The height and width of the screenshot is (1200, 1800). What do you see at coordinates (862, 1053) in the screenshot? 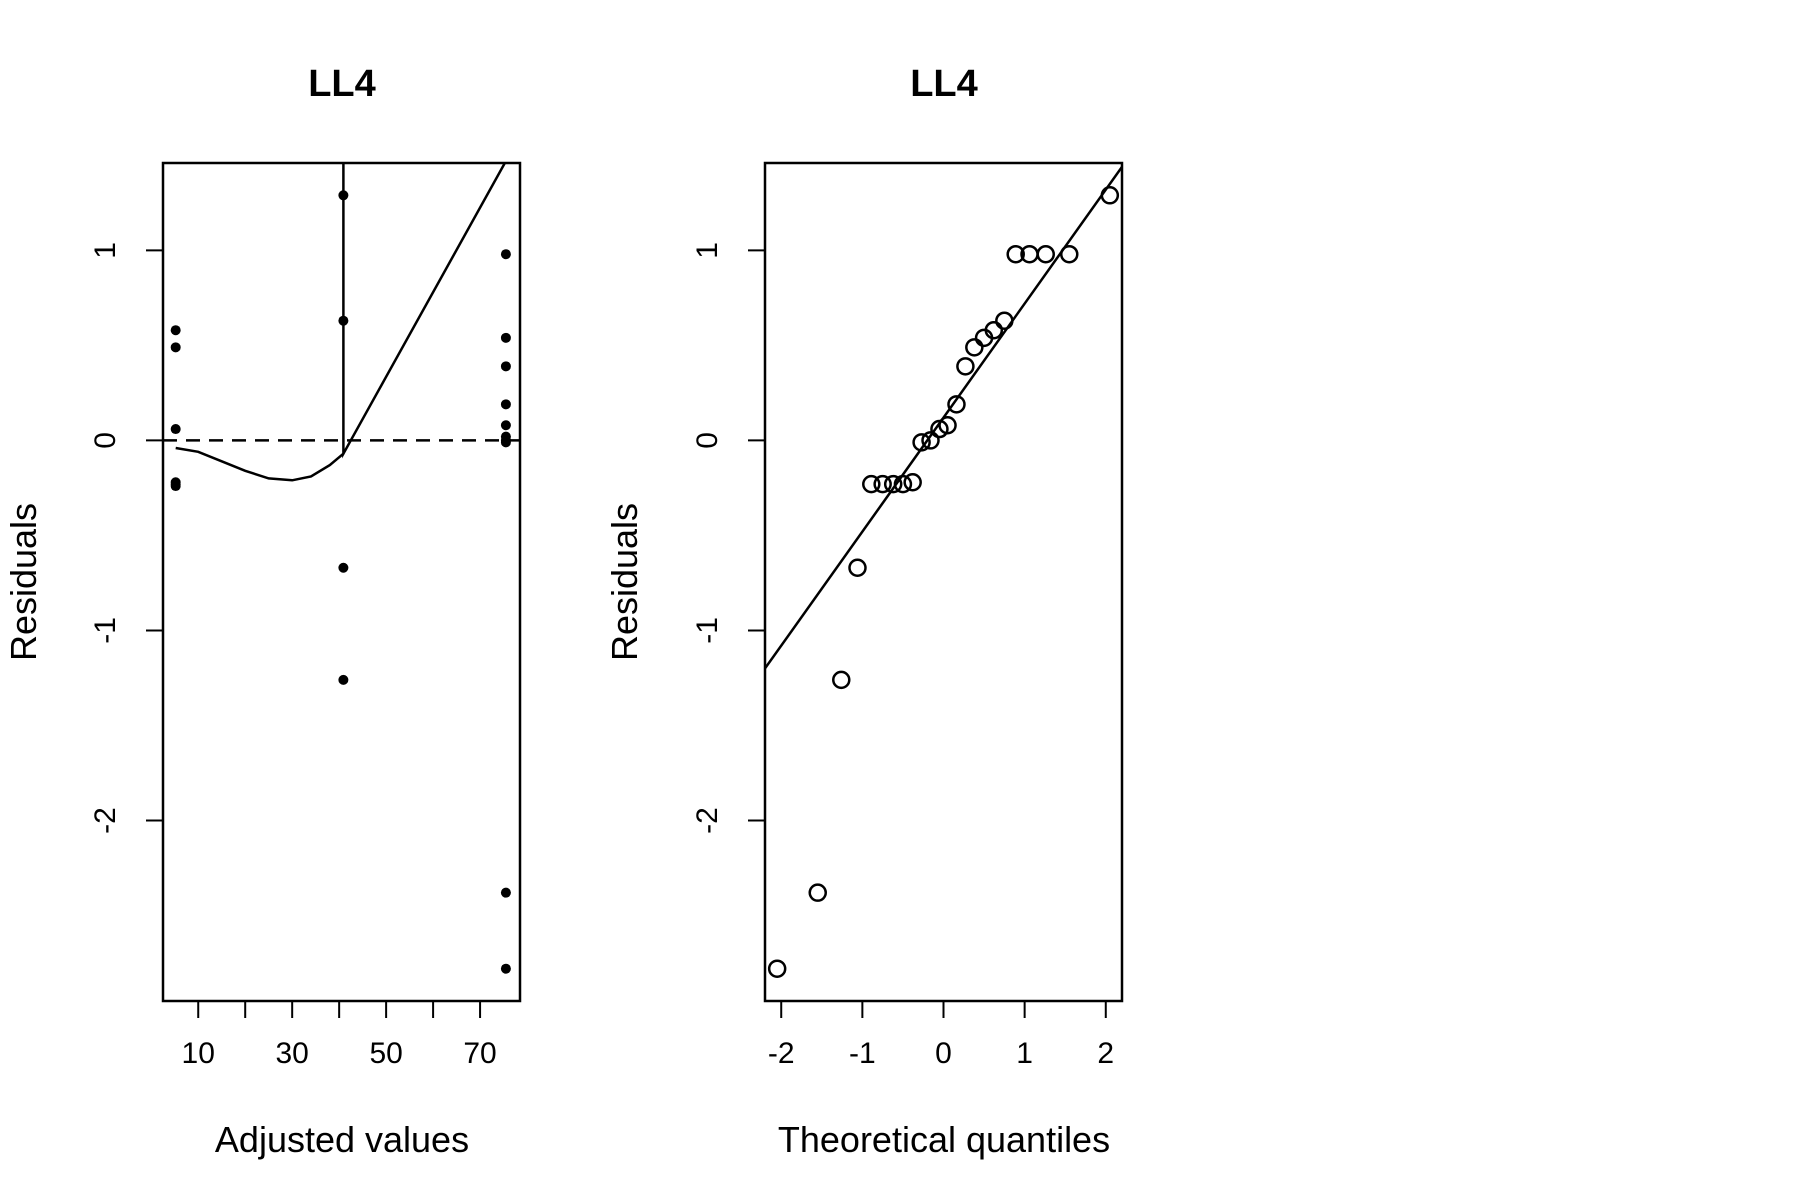
I see `x-tick-label: -1` at bounding box center [862, 1053].